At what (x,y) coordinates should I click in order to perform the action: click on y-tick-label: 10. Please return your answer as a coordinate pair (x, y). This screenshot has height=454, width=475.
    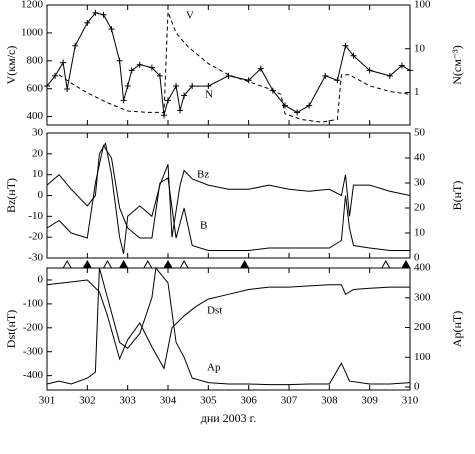
    Looking at the image, I should click on (38, 174).